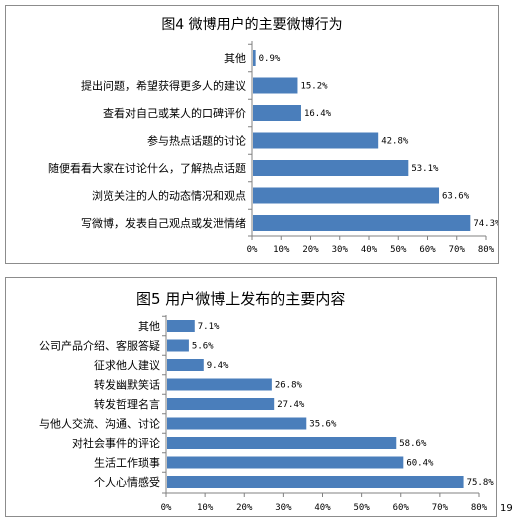  What do you see at coordinates (323, 425) in the screenshot?
I see `data-label: 35.6%` at bounding box center [323, 425].